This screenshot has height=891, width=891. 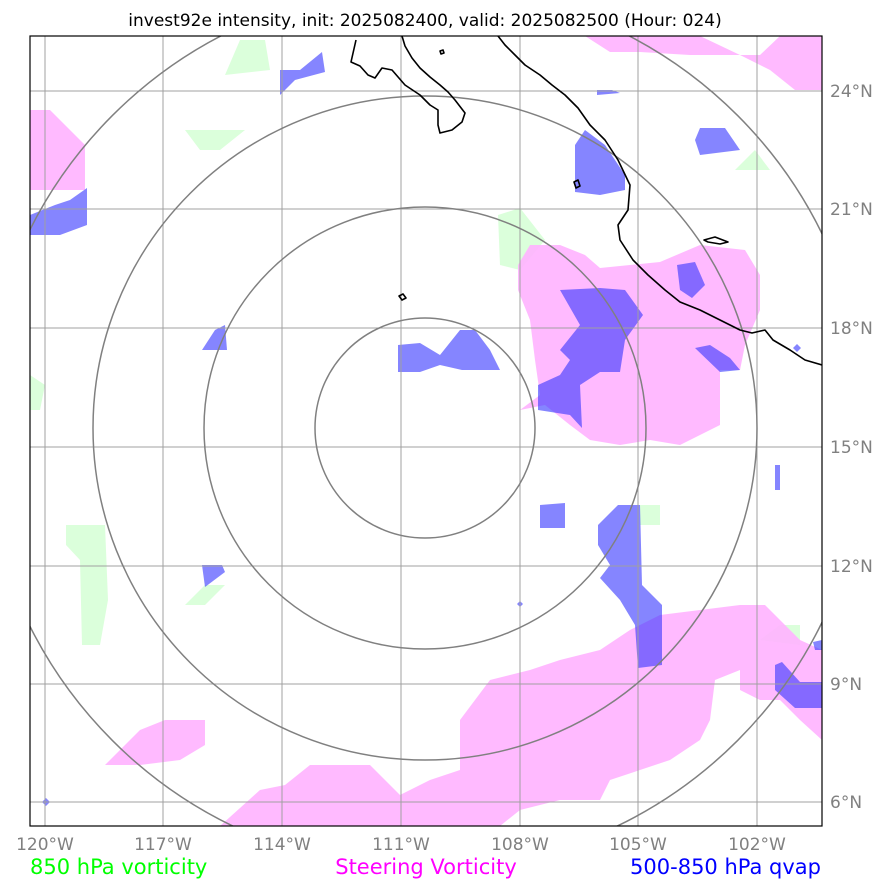 What do you see at coordinates (725, 867) in the screenshot?
I see `legend-qvap: 500-850 hPa qvap` at bounding box center [725, 867].